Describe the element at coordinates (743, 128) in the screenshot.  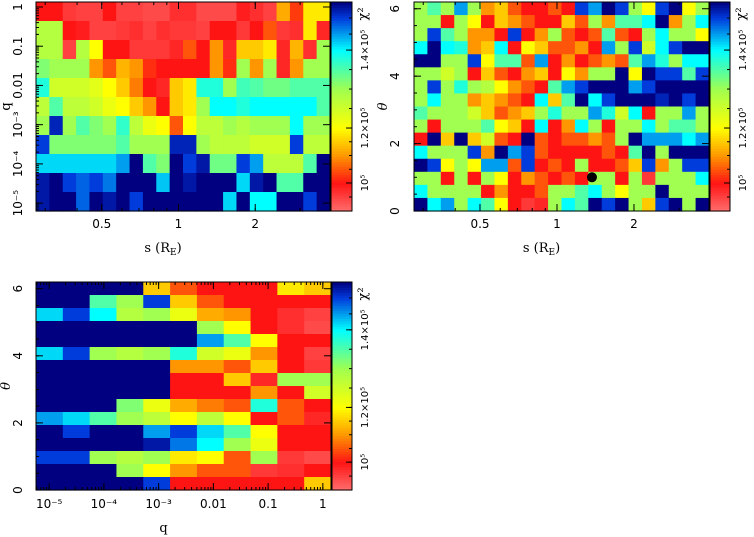
I see `colorbar-tick-label: 1.2×10⁵` at that location.